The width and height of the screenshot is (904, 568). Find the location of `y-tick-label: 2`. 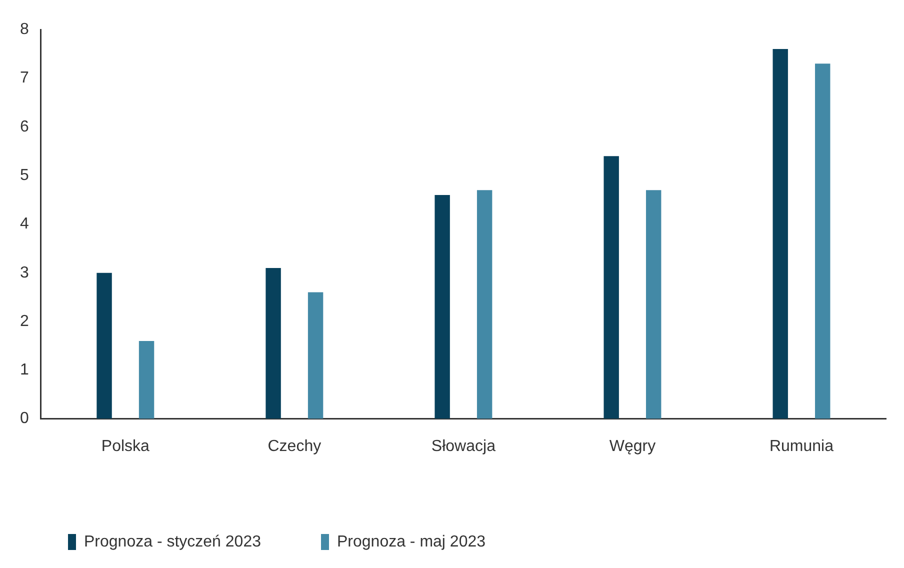

y-tick-label: 2 is located at coordinates (24, 321).